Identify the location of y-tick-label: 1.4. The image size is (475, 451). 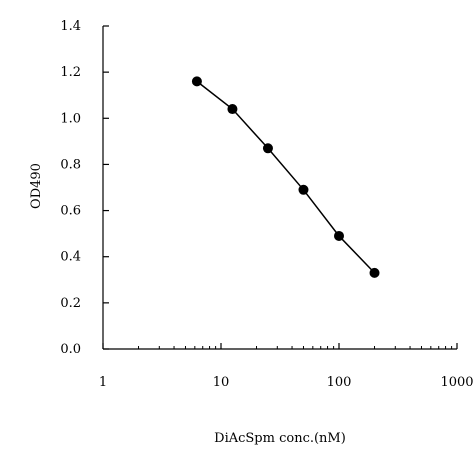
(70, 26).